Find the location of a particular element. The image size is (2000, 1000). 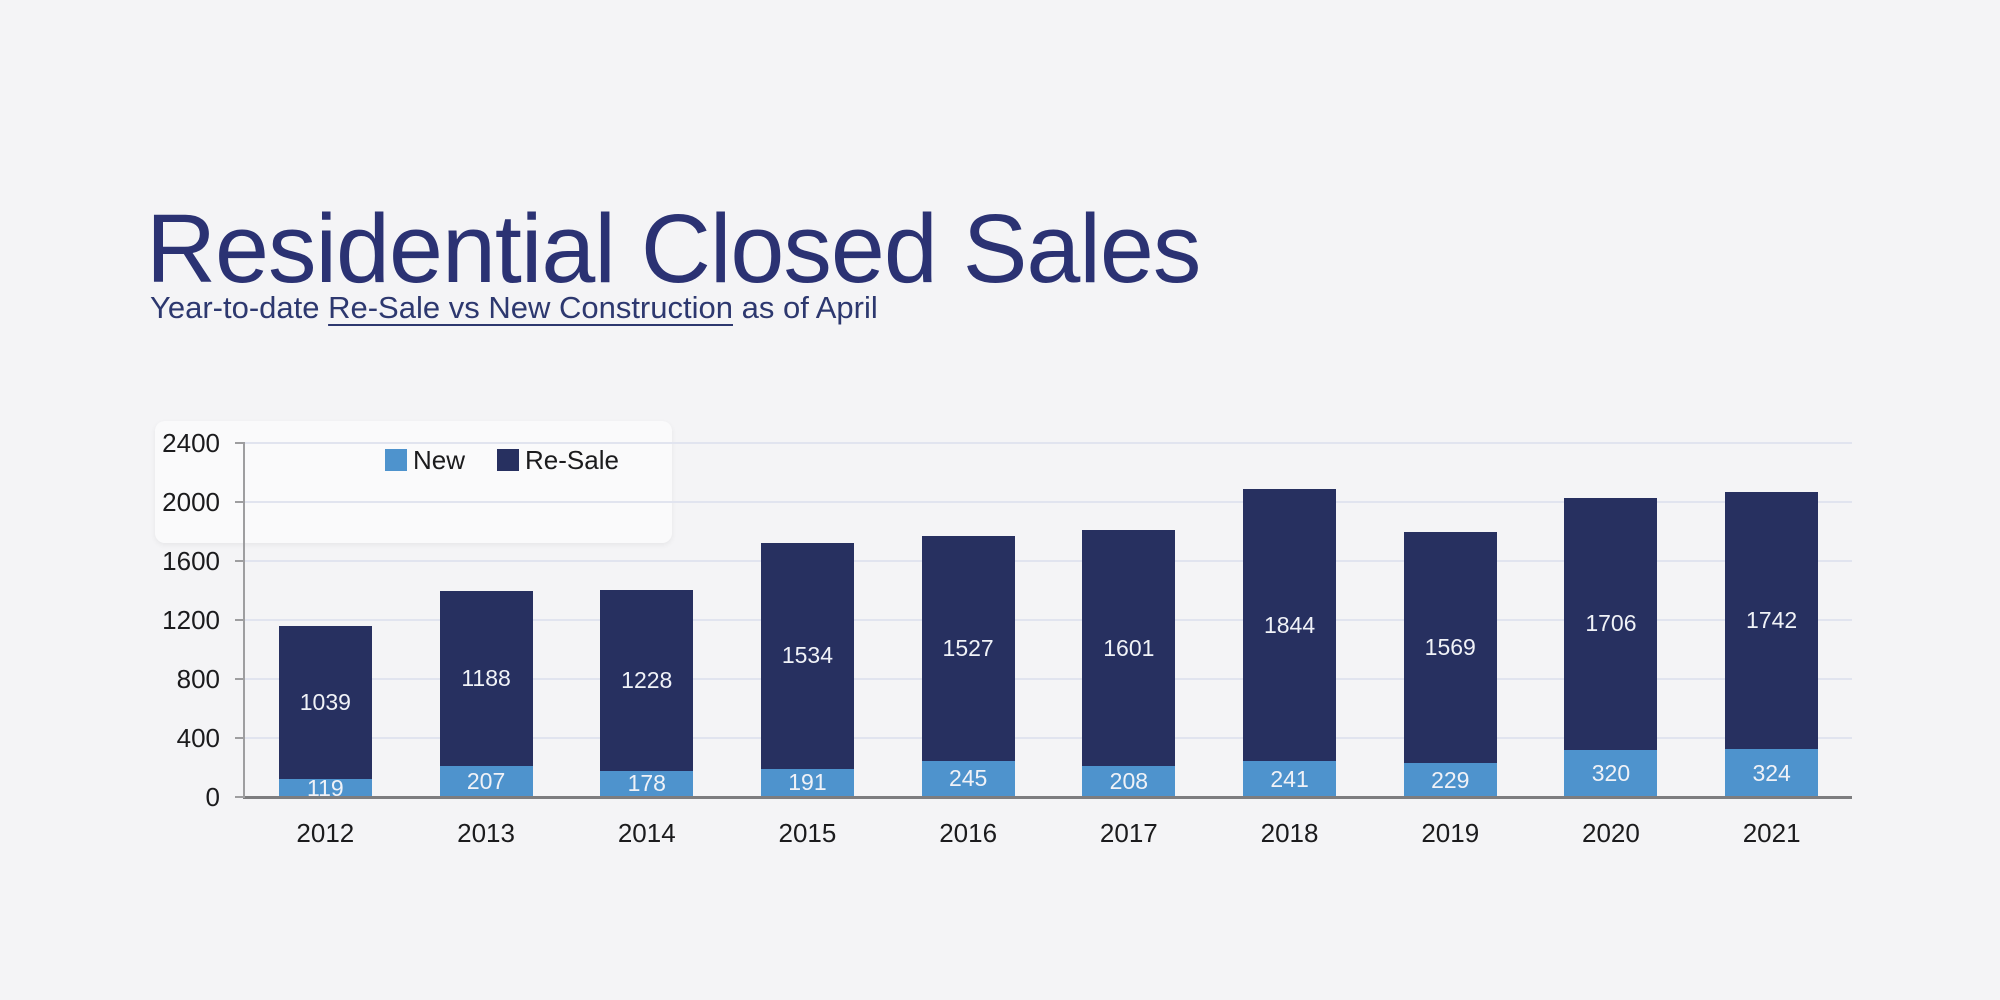

bar-segment-new-2017: 208 is located at coordinates (1129, 781).